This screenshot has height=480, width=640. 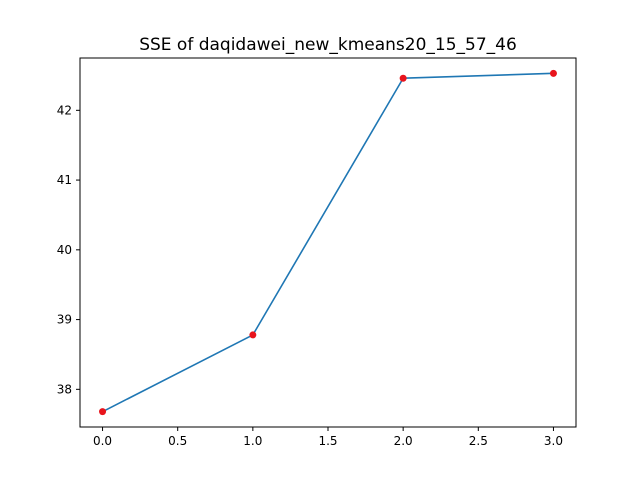 I want to click on x-tick-label: 3.0, so click(x=553, y=441).